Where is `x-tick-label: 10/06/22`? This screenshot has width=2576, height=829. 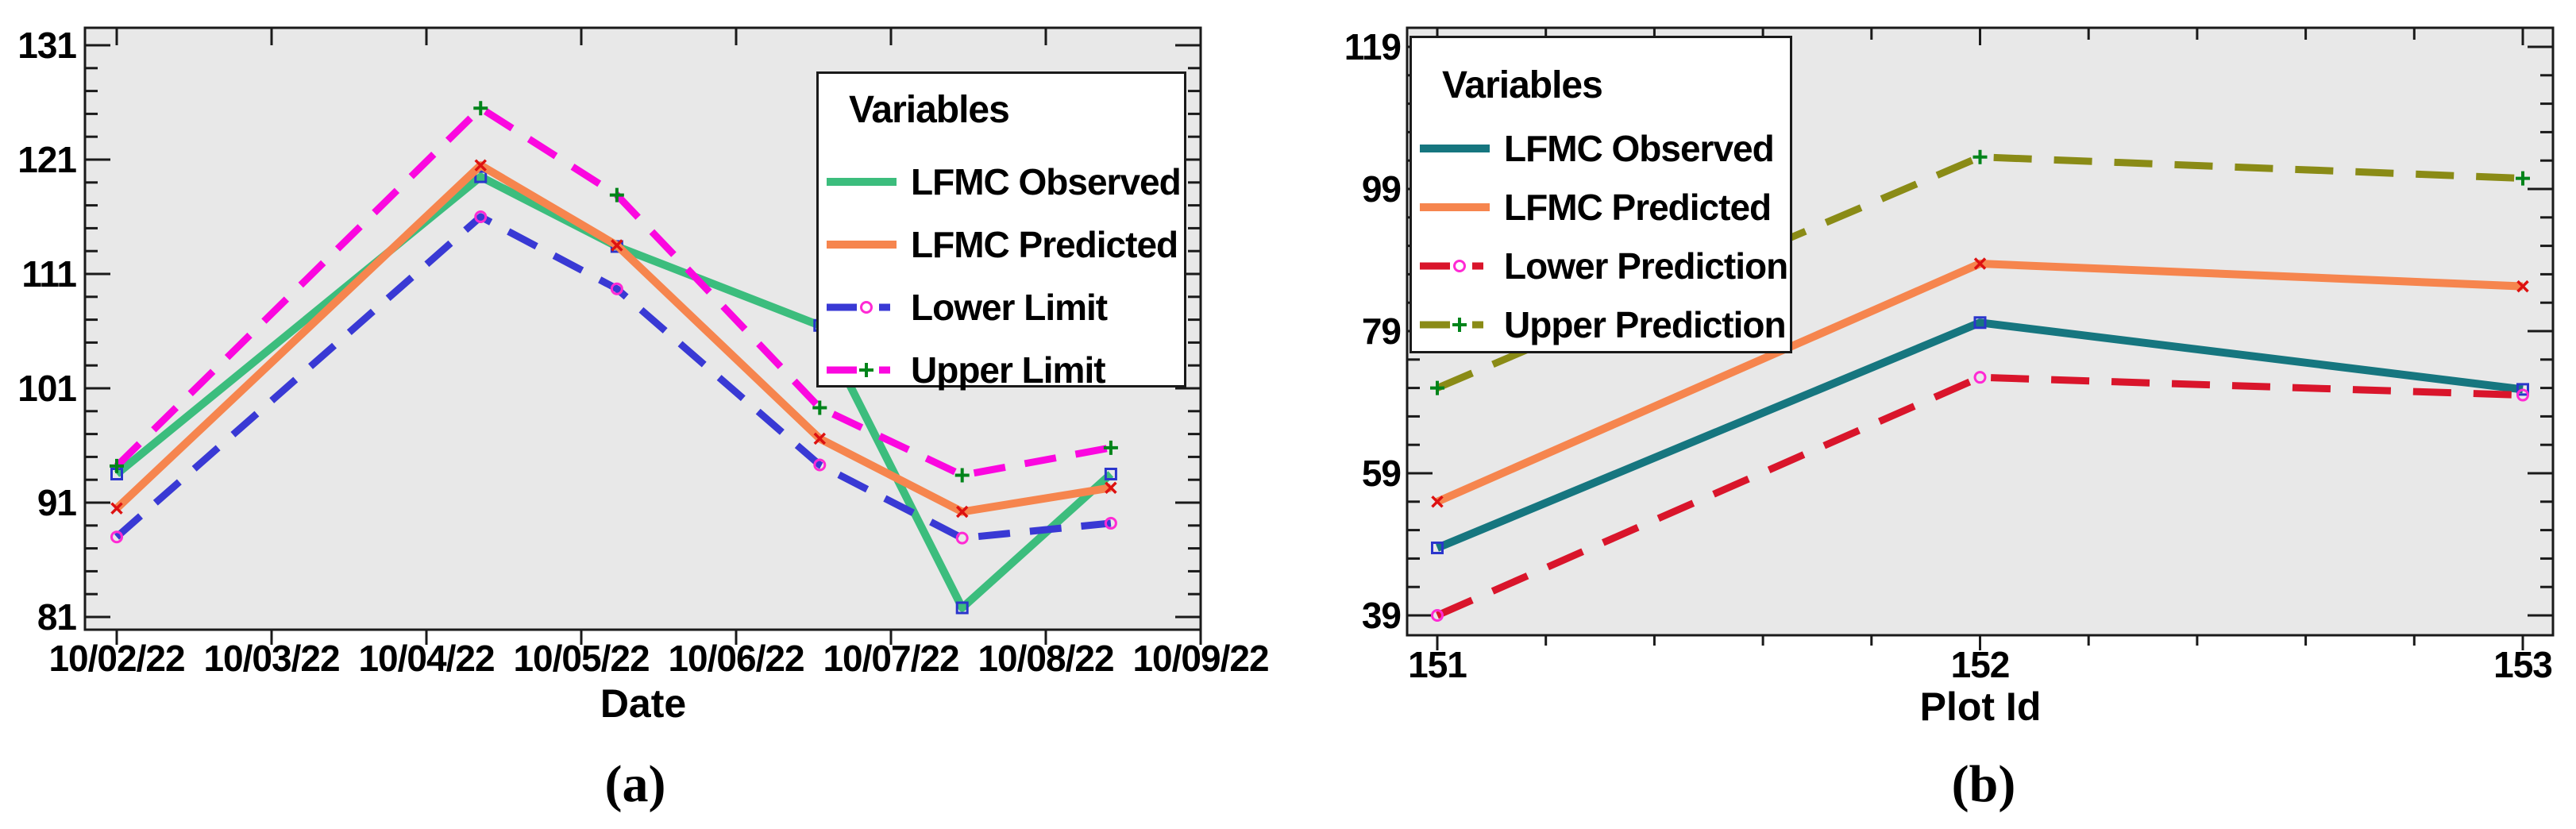 x-tick-label: 10/06/22 is located at coordinates (736, 658).